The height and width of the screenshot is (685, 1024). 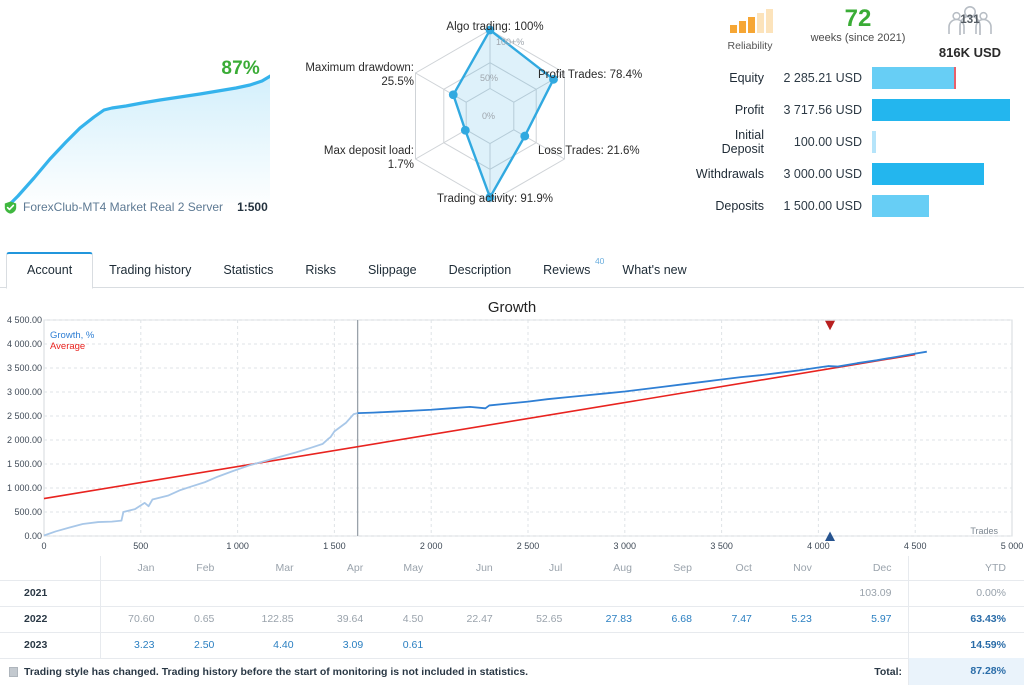 I want to click on reliability-bars-icon, so click(x=751, y=21).